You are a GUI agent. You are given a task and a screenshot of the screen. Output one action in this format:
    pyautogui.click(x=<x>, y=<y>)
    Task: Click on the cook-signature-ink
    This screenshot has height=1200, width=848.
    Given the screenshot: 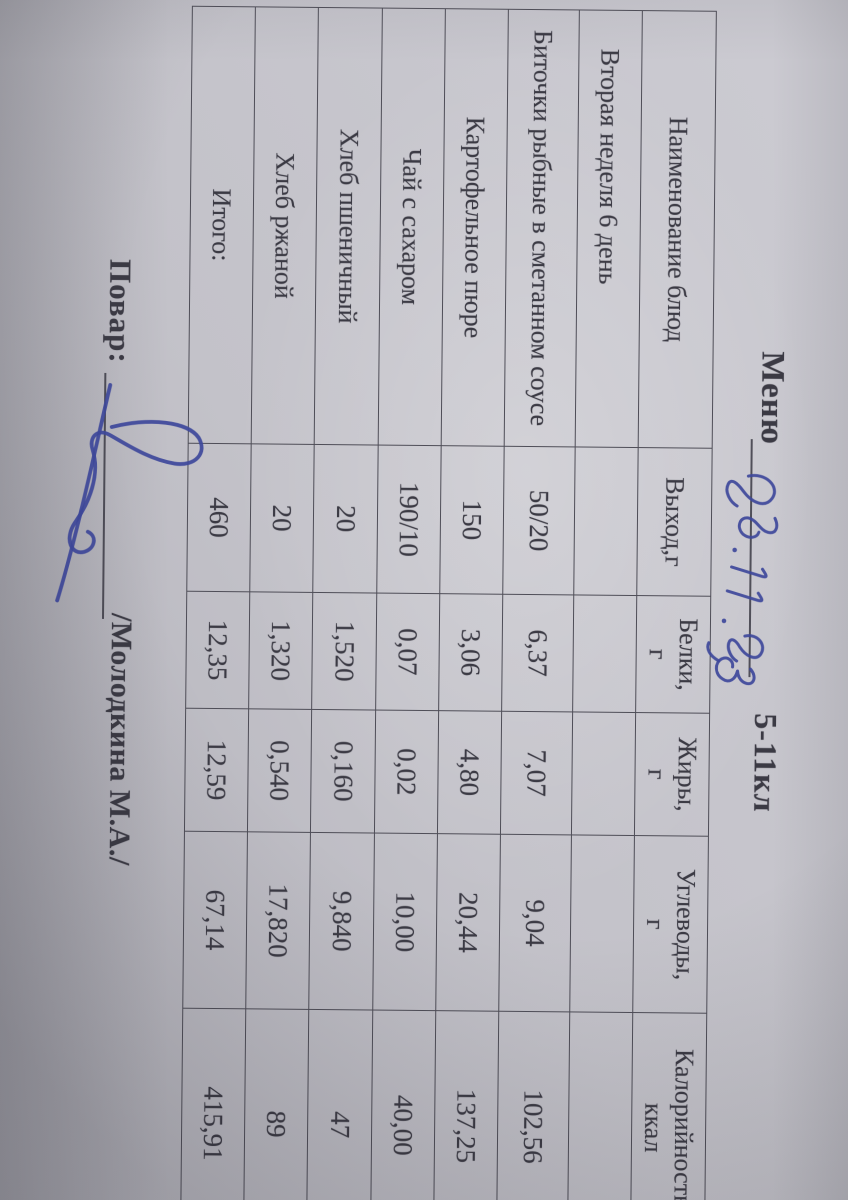 What is the action you would take?
    pyautogui.click(x=129, y=493)
    